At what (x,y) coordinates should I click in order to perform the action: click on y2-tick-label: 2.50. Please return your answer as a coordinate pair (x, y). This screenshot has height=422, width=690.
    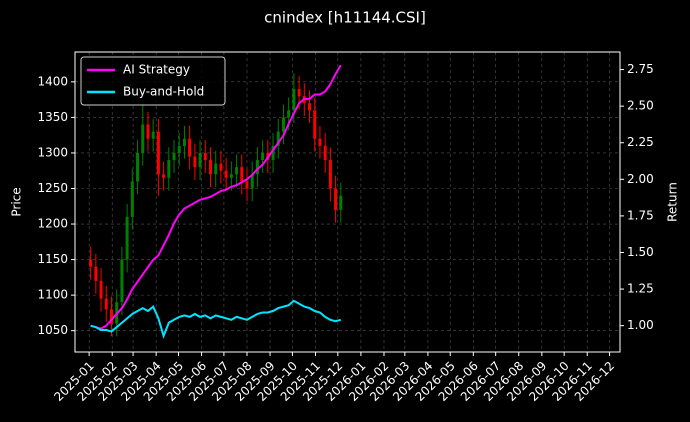
    Looking at the image, I should click on (640, 106).